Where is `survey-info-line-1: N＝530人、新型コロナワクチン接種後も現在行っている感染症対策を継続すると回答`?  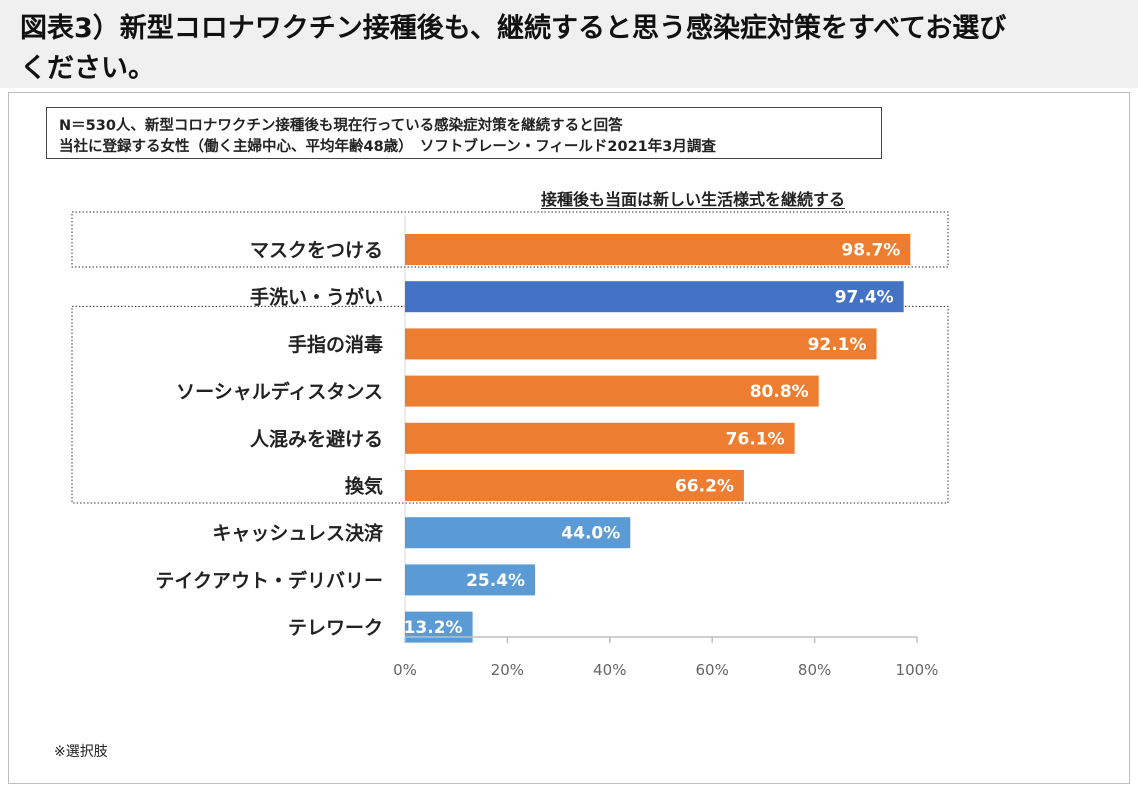
survey-info-line-1: N＝530人、新型コロナワクチン接種後も現在行っている感染症対策を継続すると回答 is located at coordinates (341, 126).